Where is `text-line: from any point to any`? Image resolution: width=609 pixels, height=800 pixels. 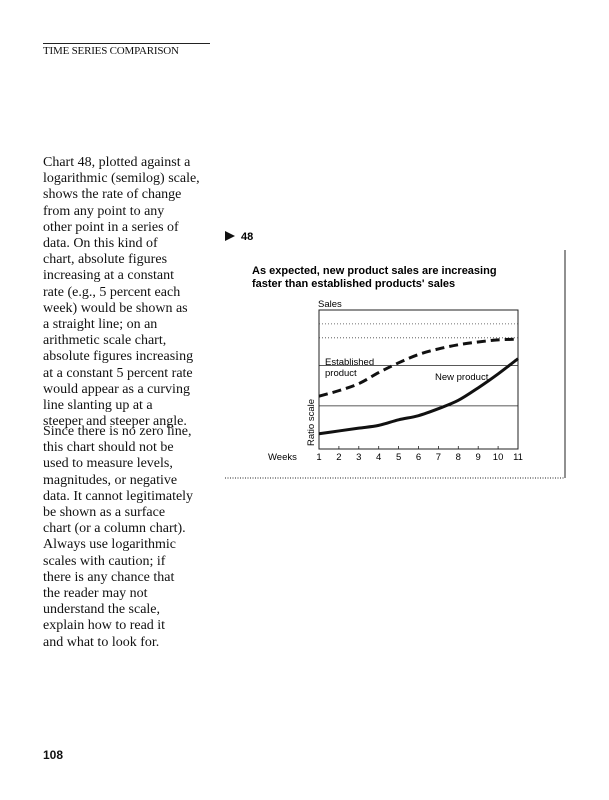 text-line: from any point to any is located at coordinates (104, 211).